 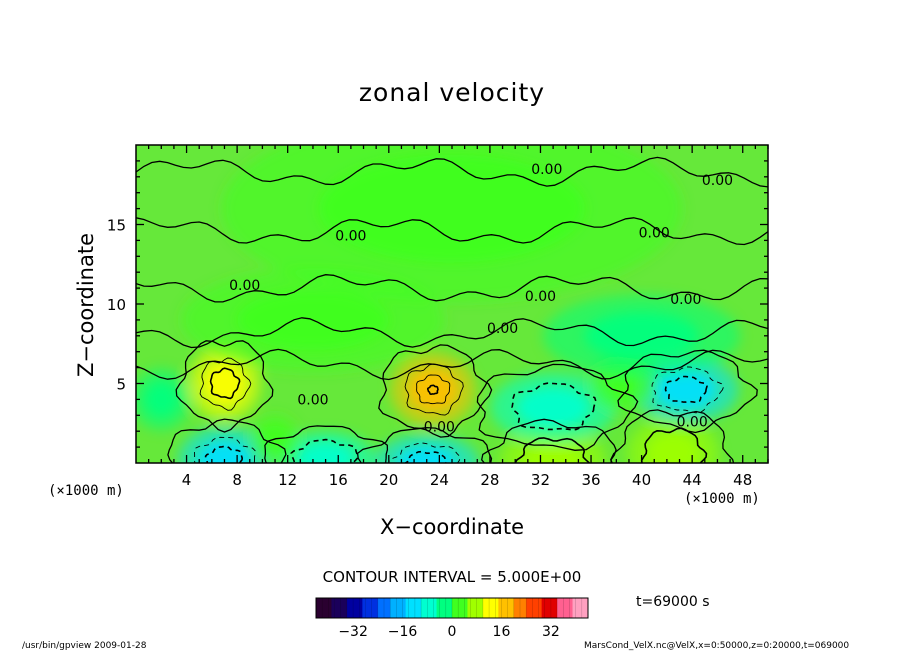 What do you see at coordinates (350, 237) in the screenshot?
I see `contour-label-2: 0.00` at bounding box center [350, 237].